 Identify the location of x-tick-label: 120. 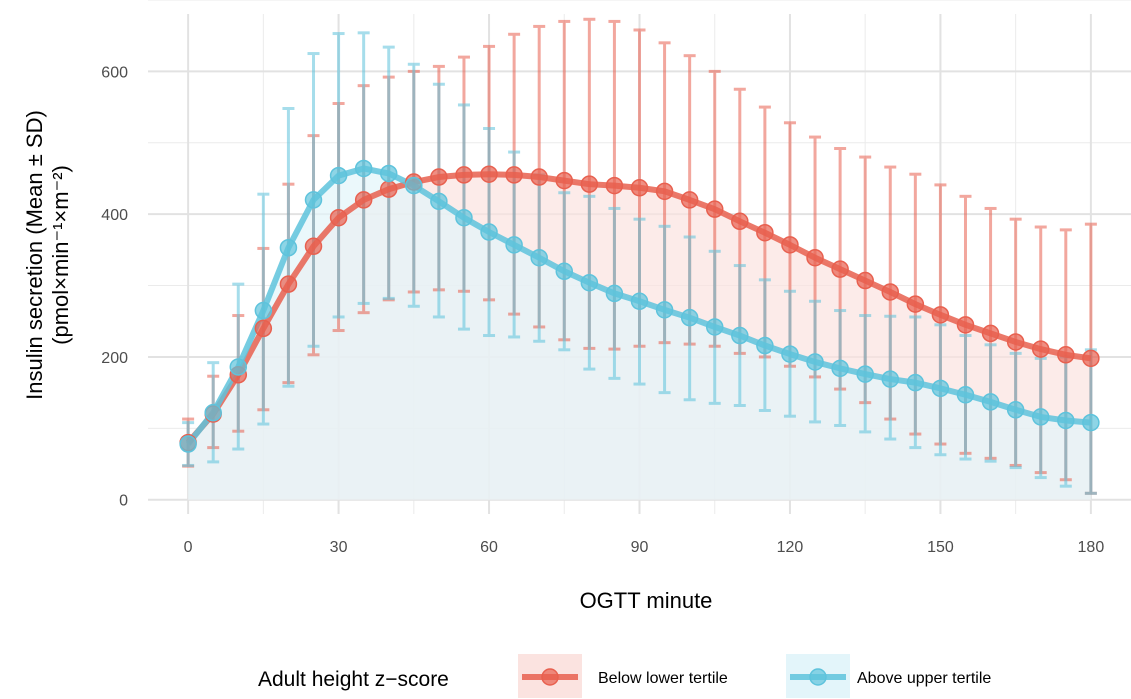
(790, 547).